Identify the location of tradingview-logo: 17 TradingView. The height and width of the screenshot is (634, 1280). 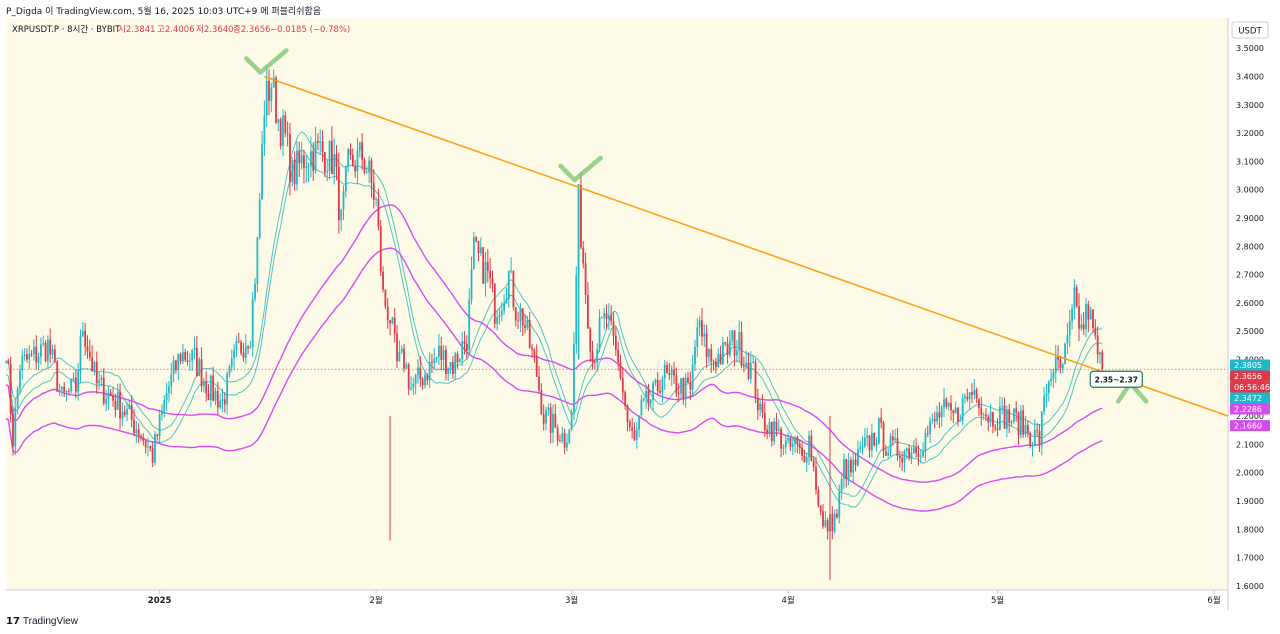
(42, 621).